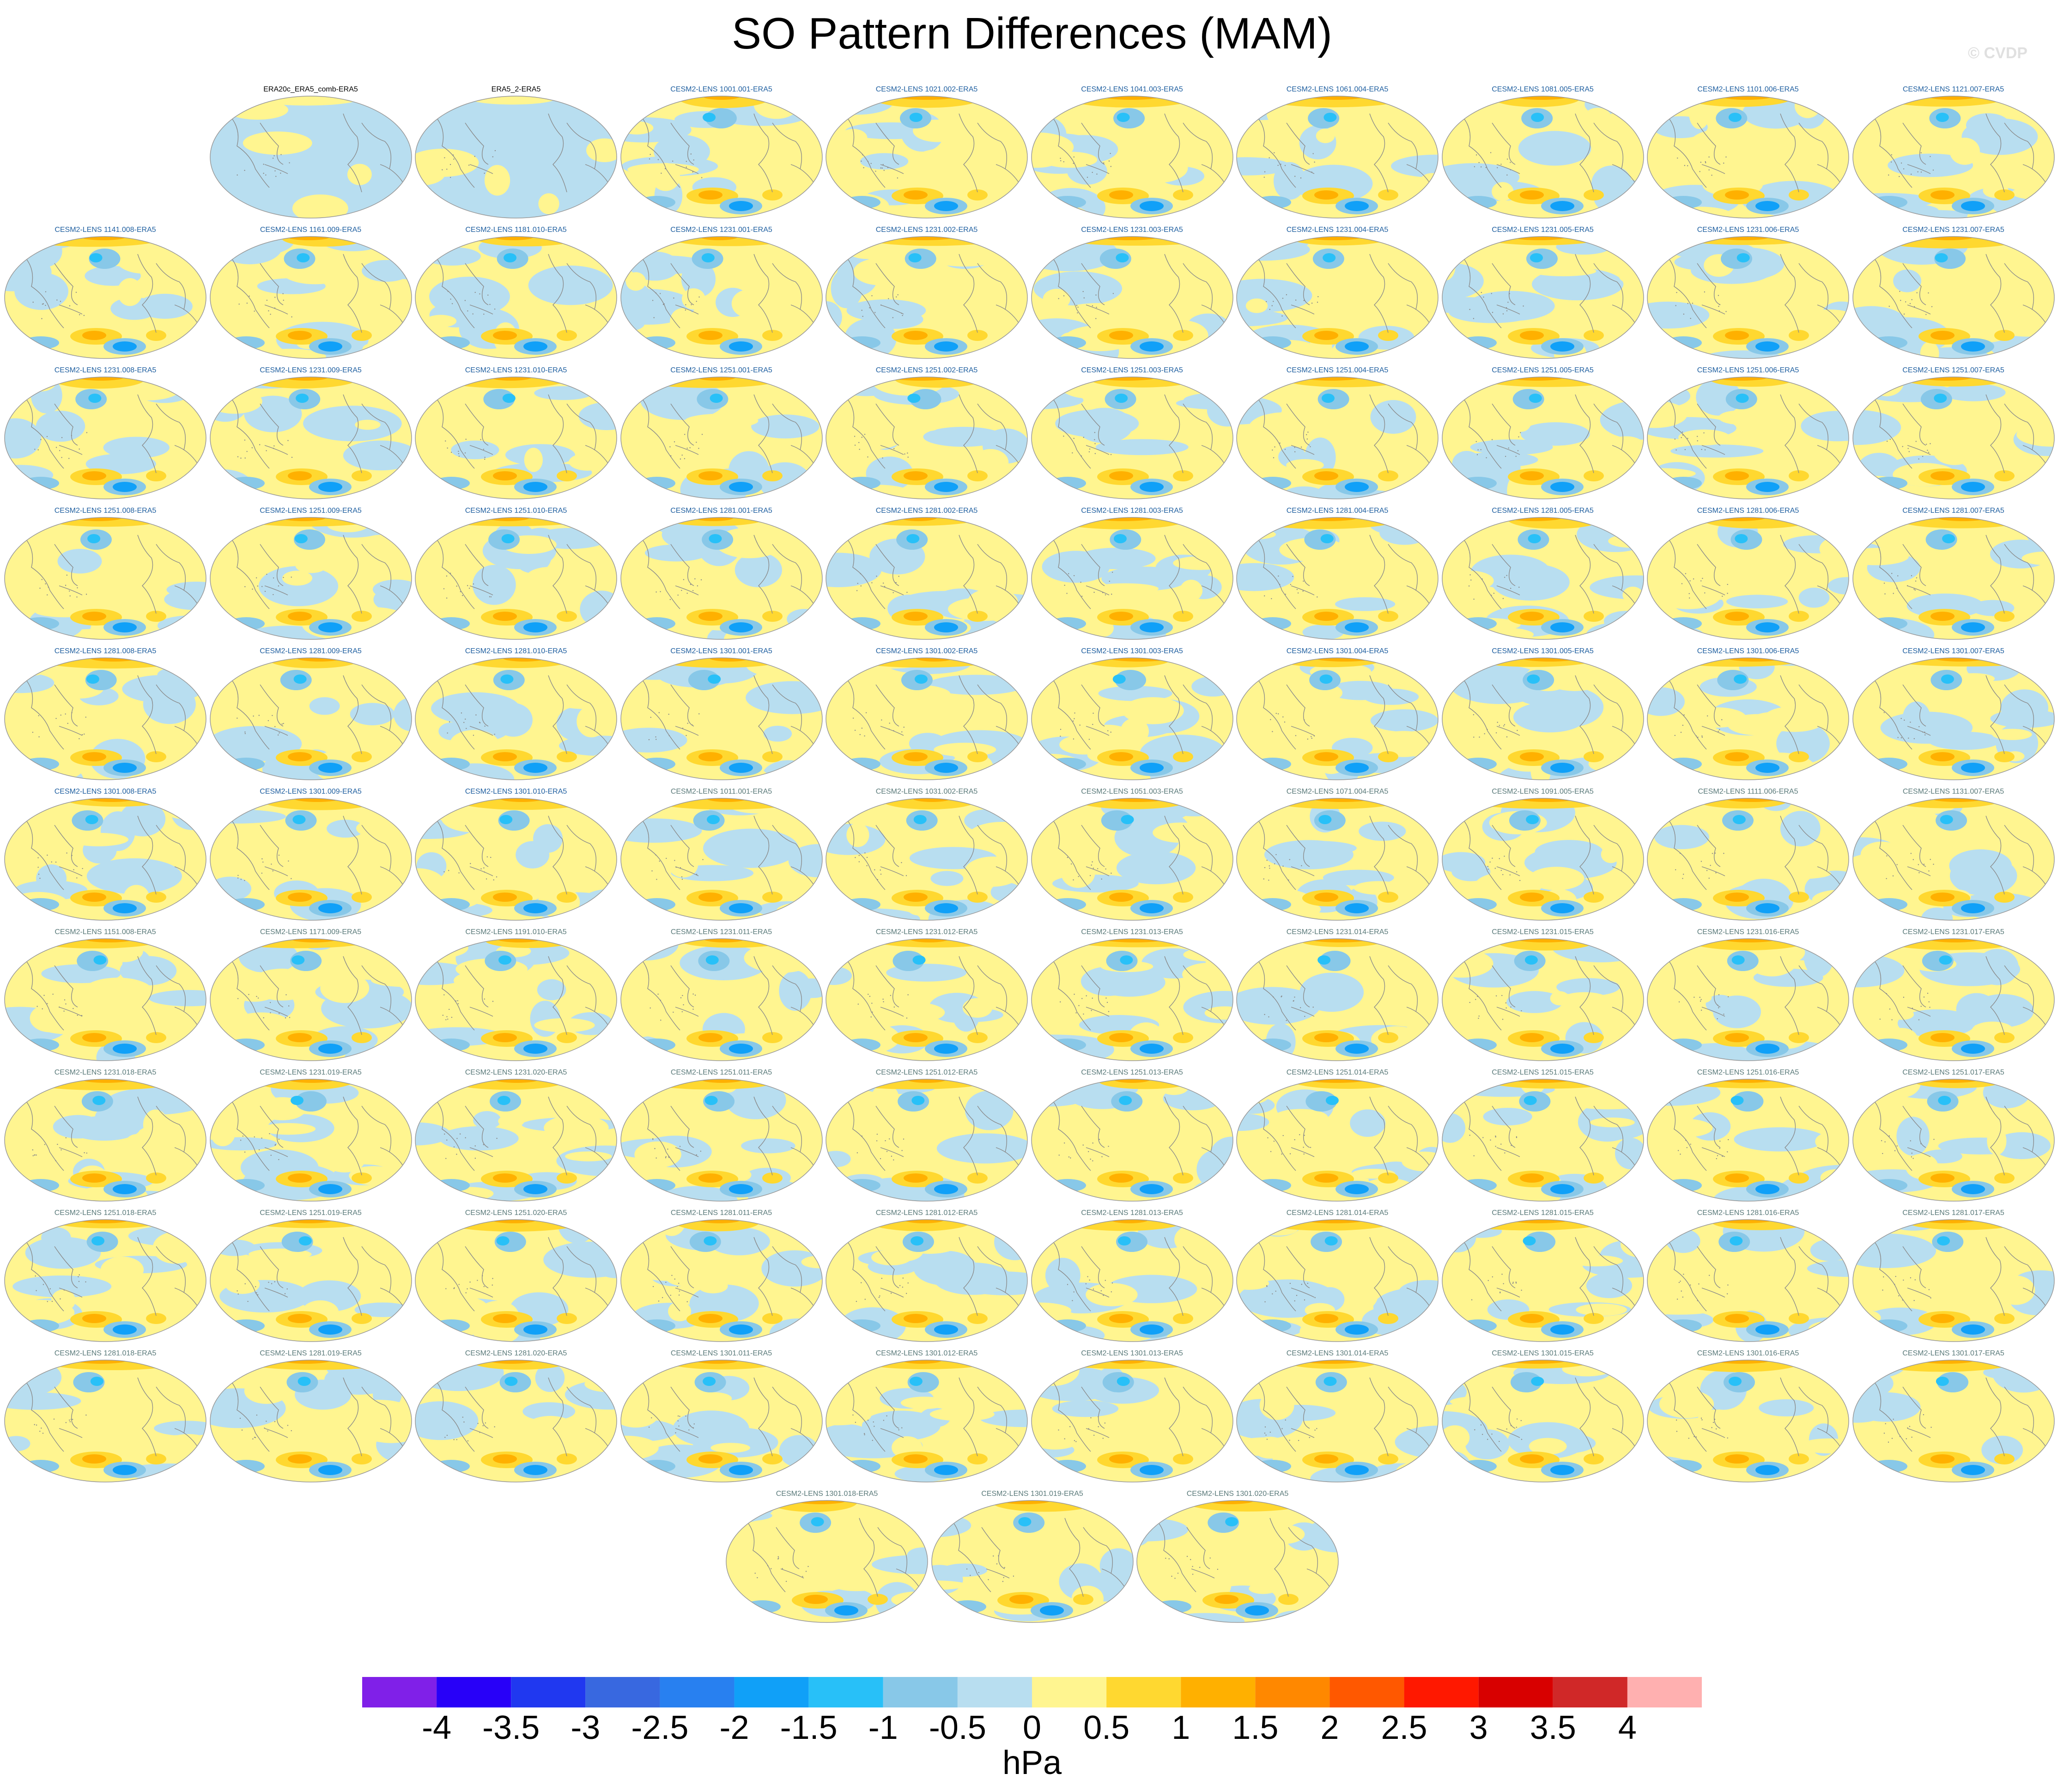 Image resolution: width=2064 pixels, height=1792 pixels. Describe the element at coordinates (311, 1213) in the screenshot. I see `panel-title: CESM2-LENS 1251.019-ERA5` at that location.